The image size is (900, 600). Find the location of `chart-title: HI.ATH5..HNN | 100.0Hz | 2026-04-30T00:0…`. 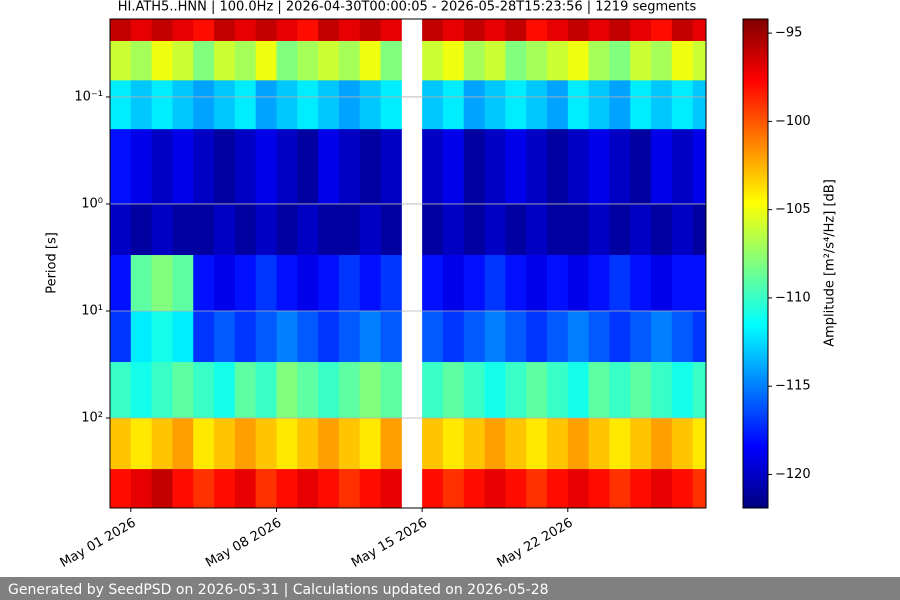

chart-title: HI.ATH5..HNN | 100.0Hz | 2026-04-30T00:0… is located at coordinates (407, 7).